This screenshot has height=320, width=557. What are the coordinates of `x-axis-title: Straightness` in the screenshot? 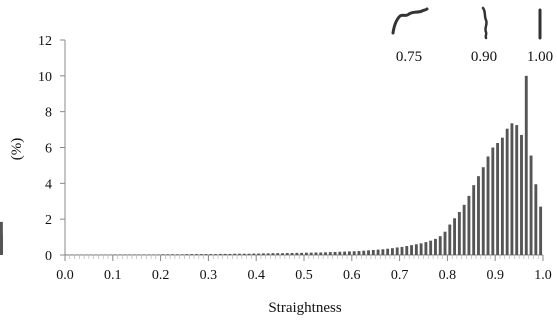 It's located at (304, 308).